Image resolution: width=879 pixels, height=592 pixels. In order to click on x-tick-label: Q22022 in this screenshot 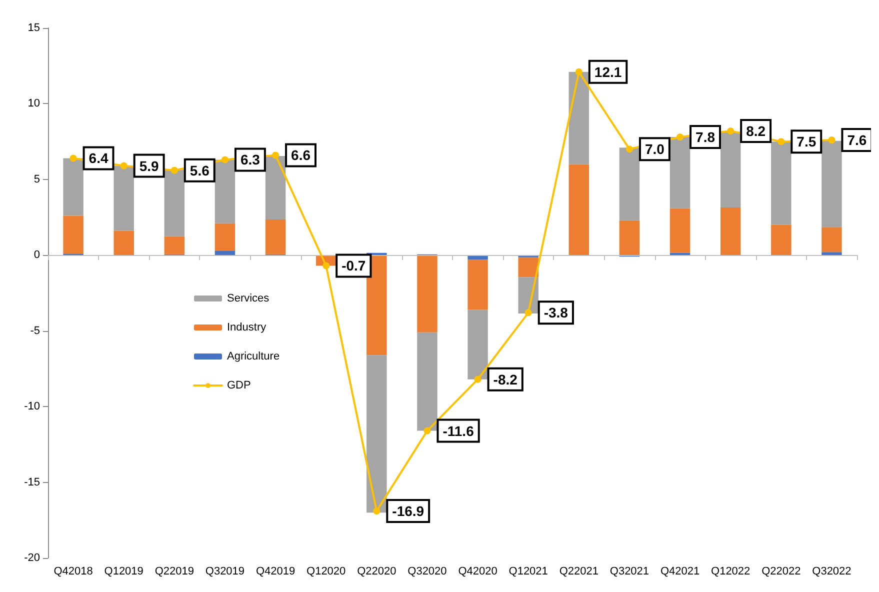, I will do `click(781, 572)`.